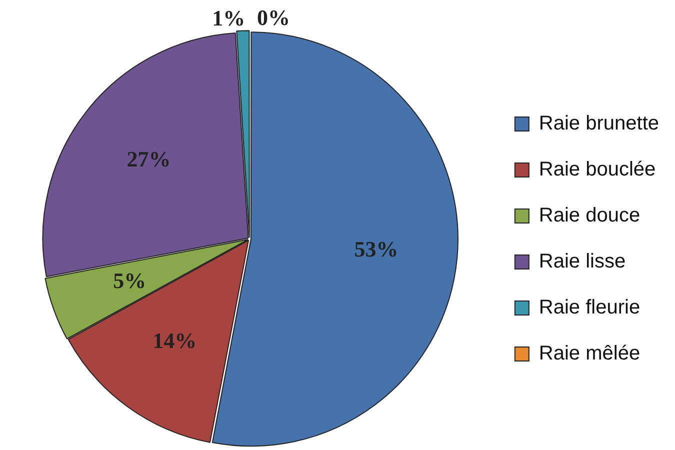 The height and width of the screenshot is (450, 675). I want to click on text: 0%, so click(273, 17).